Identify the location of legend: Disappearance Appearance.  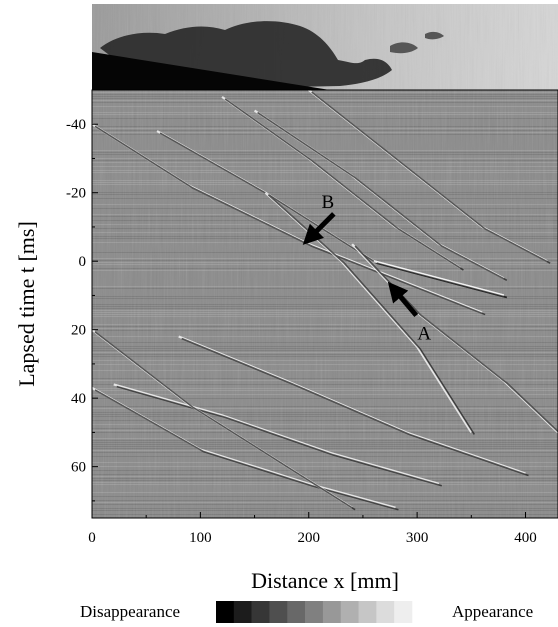
(306, 612).